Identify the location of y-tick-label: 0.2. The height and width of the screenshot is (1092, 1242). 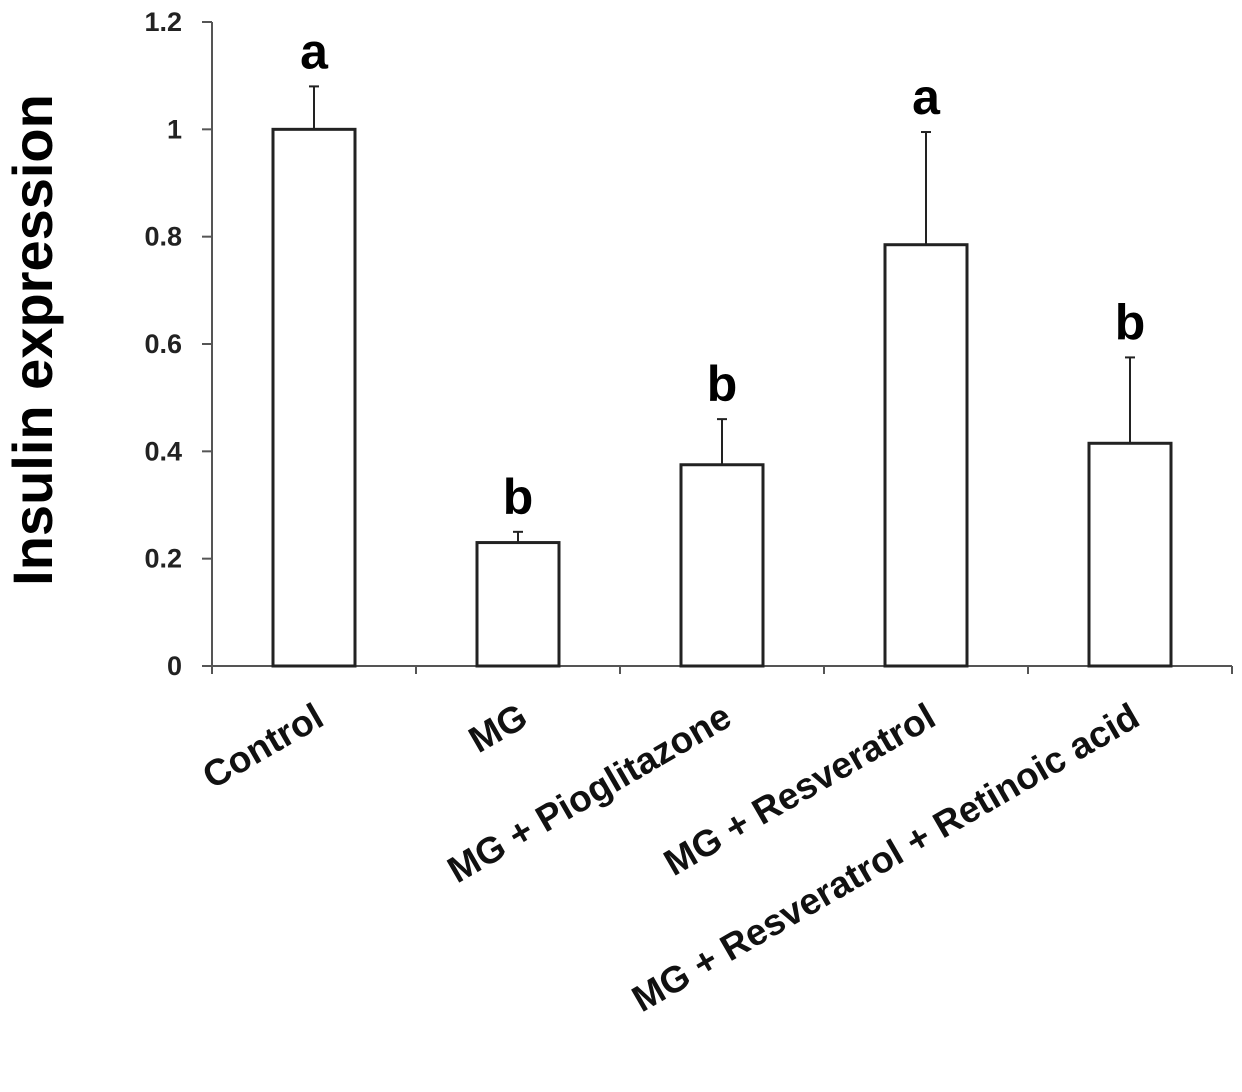
(163, 559).